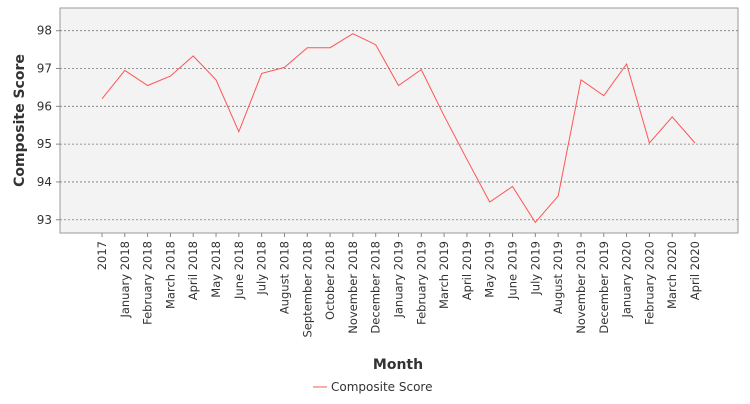 This screenshot has width=750, height=404. What do you see at coordinates (627, 280) in the screenshot?
I see `x-tick-label: January 2020` at bounding box center [627, 280].